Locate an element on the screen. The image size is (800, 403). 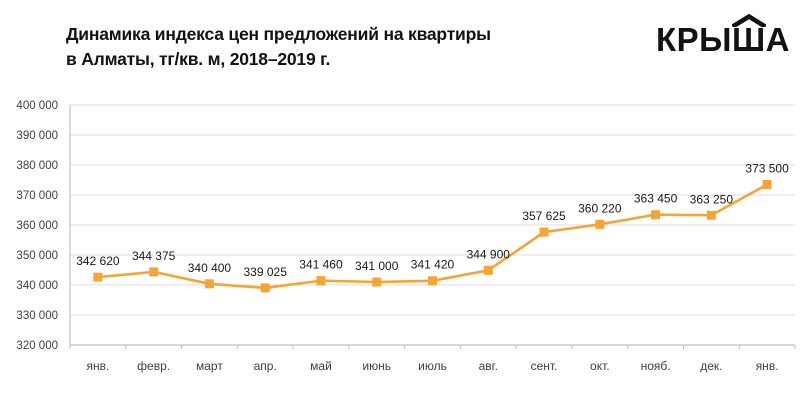
x-tick-label: апр. is located at coordinates (265, 366).